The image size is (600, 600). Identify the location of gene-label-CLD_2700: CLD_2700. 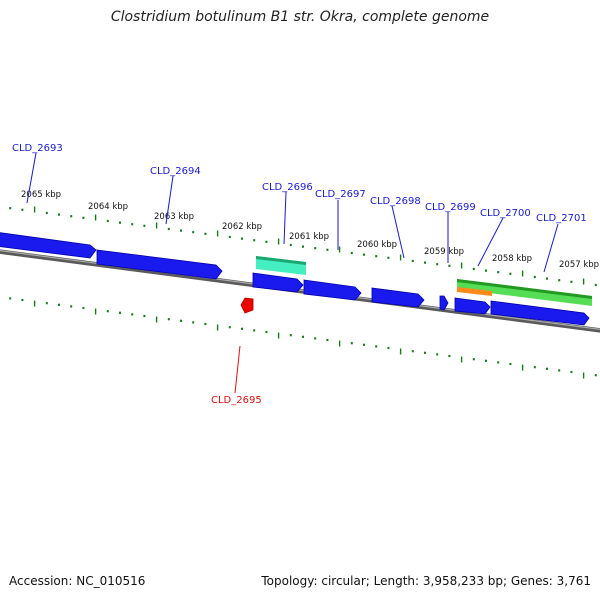
(505, 213).